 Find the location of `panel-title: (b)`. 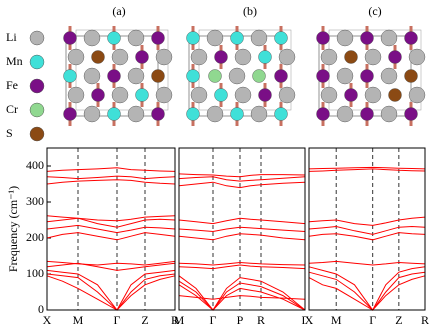

panel-title: (b) is located at coordinates (250, 11).